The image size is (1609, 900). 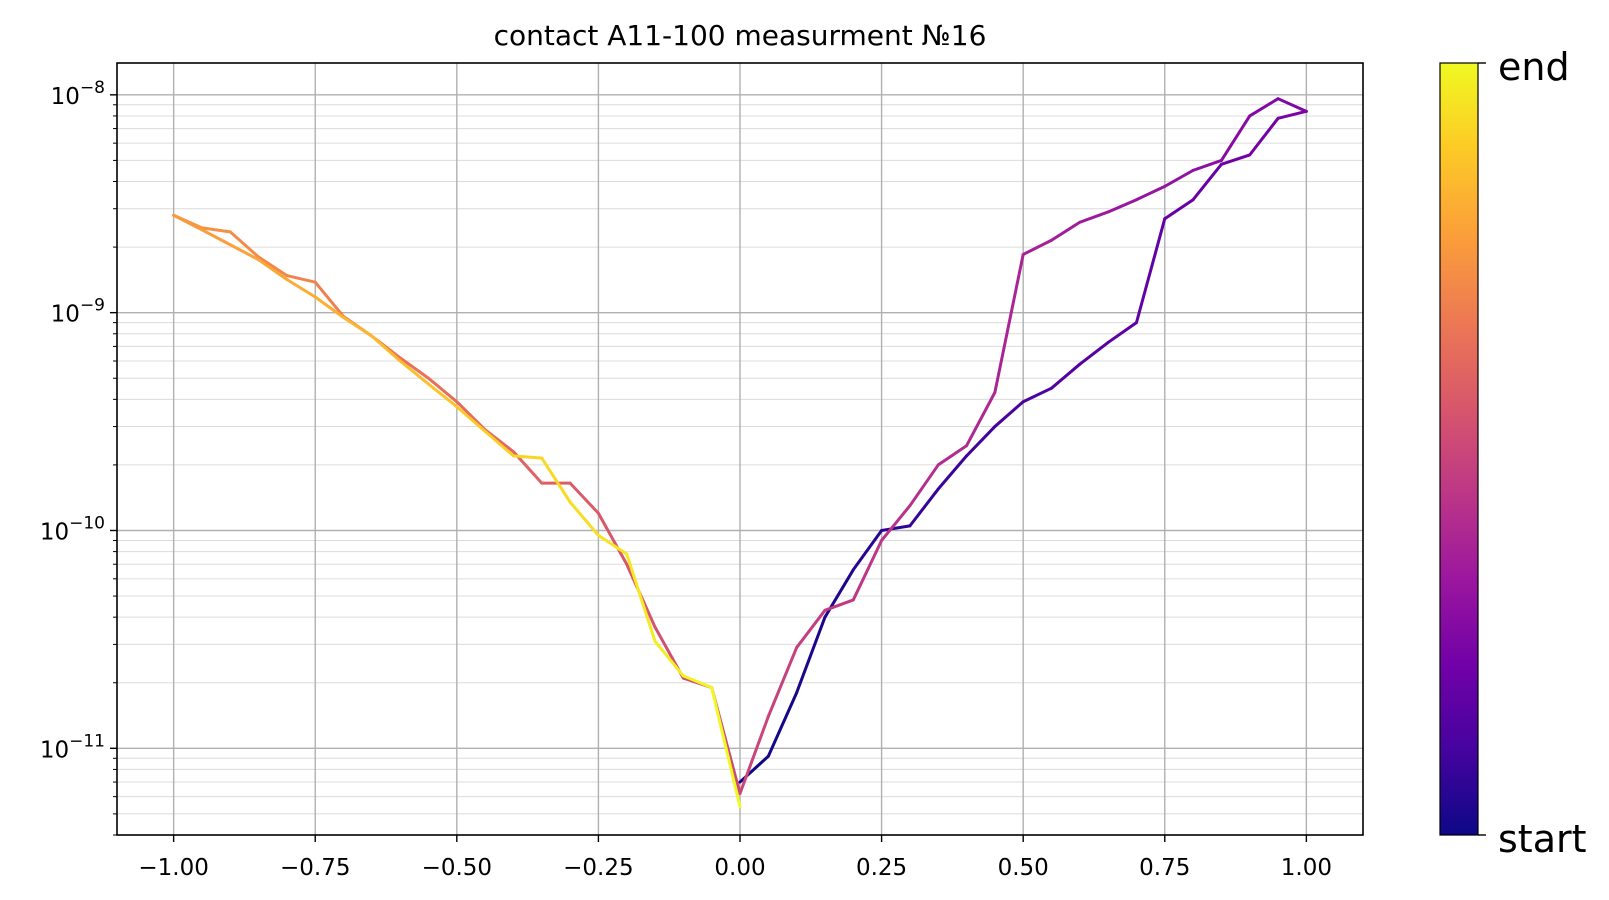 What do you see at coordinates (173, 868) in the screenshot?
I see `x-tick-label: −1.00` at bounding box center [173, 868].